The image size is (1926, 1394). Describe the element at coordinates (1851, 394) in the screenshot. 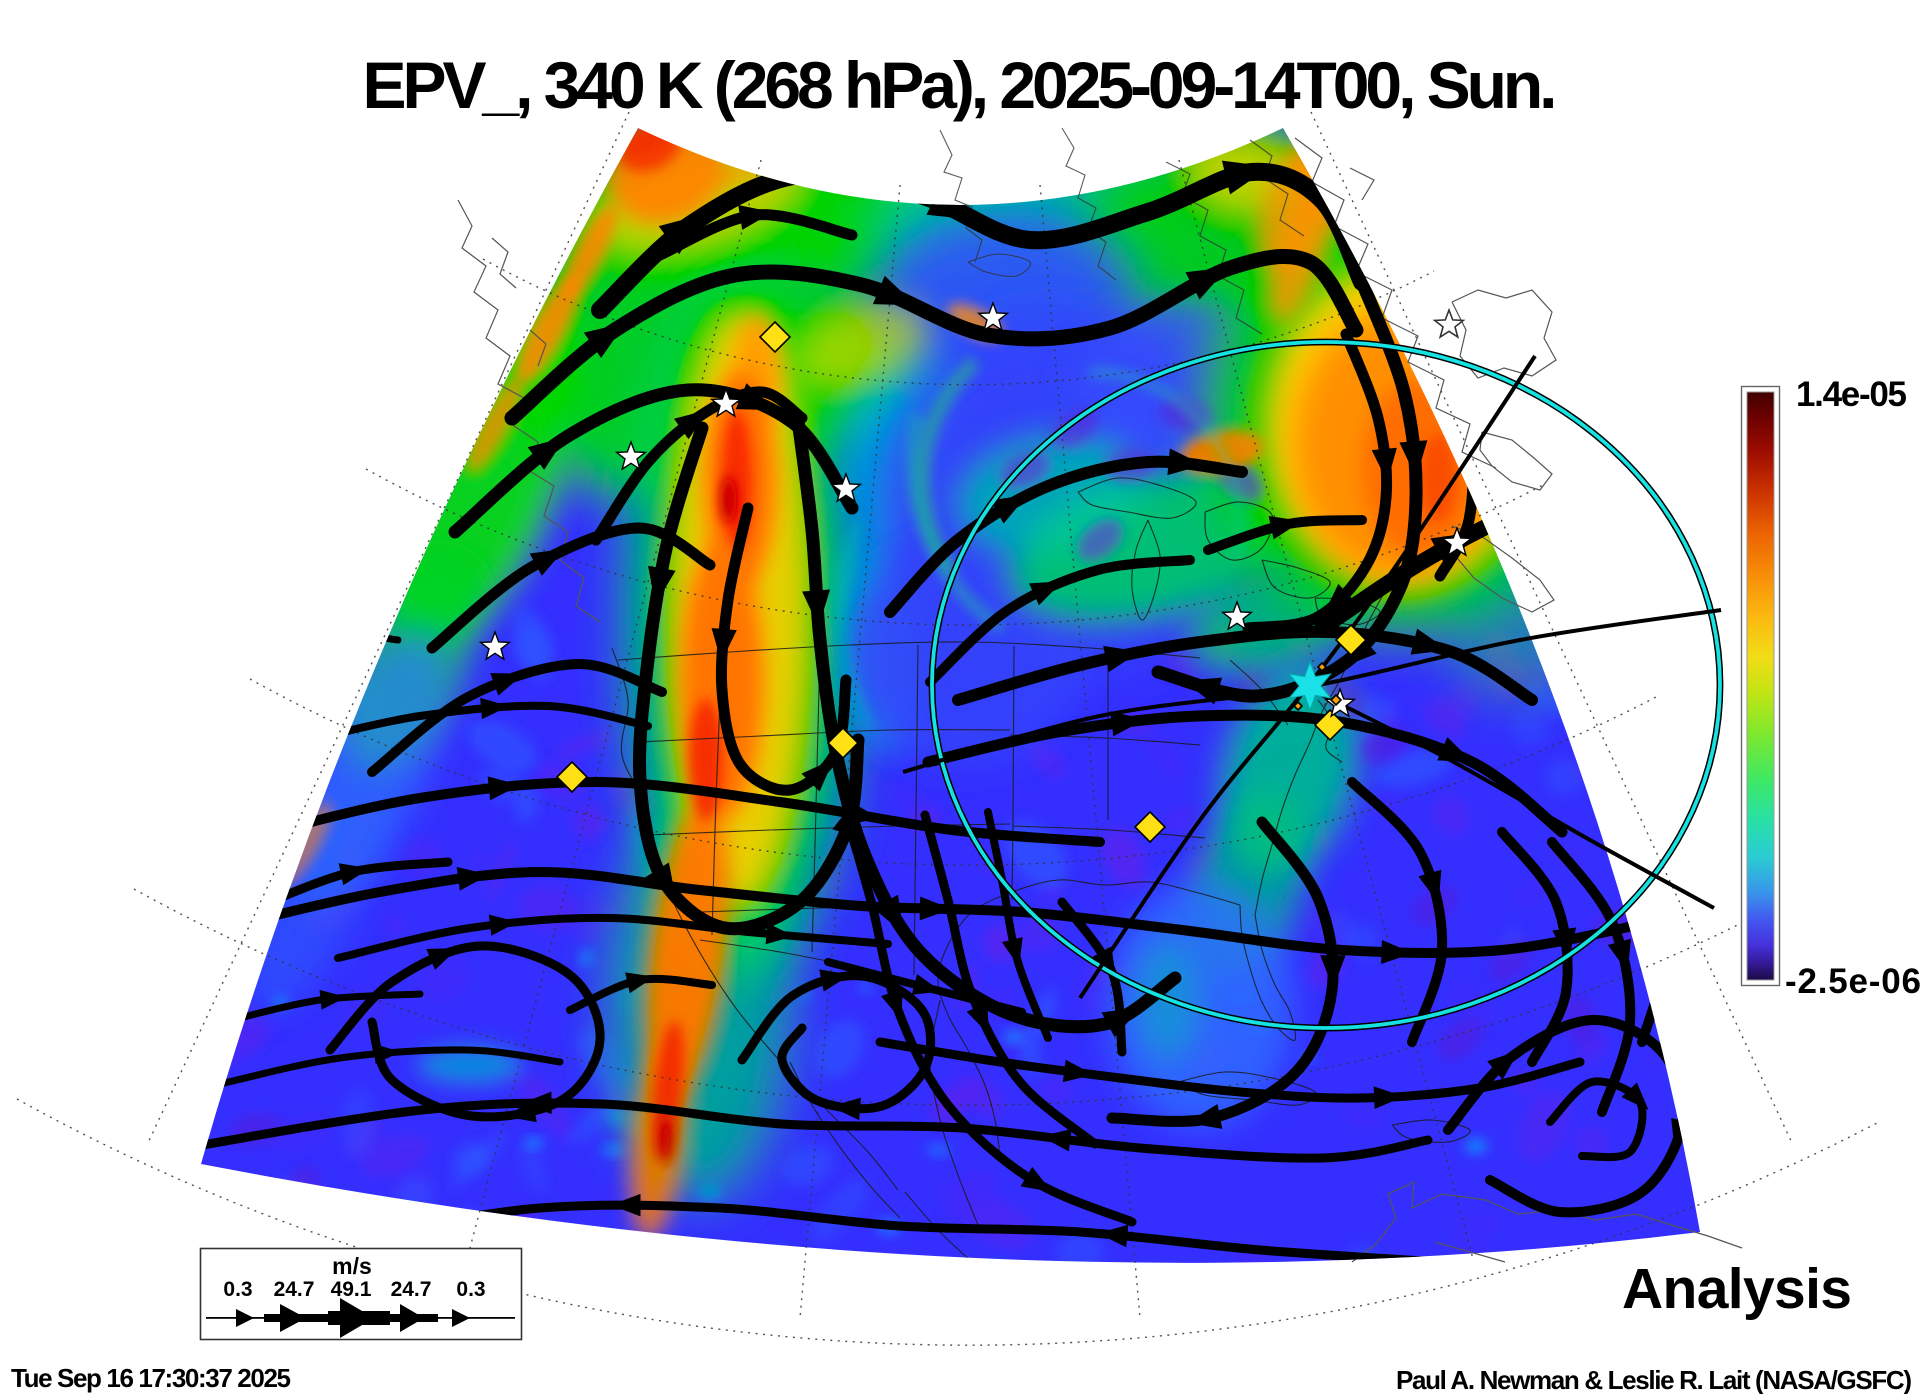

I see `svg-text: 1.4e-05` at that location.